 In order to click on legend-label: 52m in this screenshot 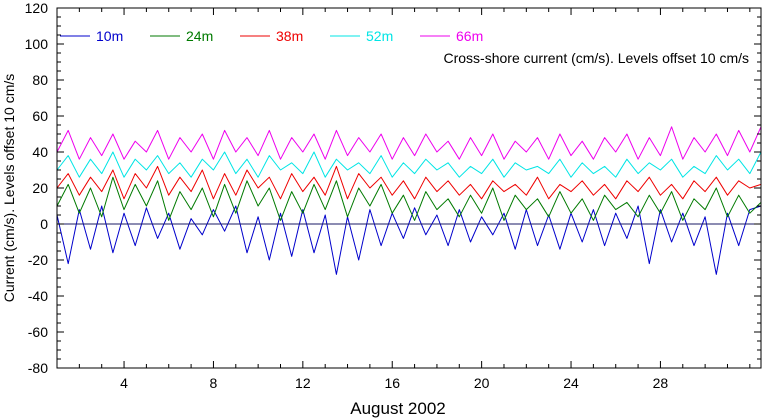, I will do `click(379, 36)`.